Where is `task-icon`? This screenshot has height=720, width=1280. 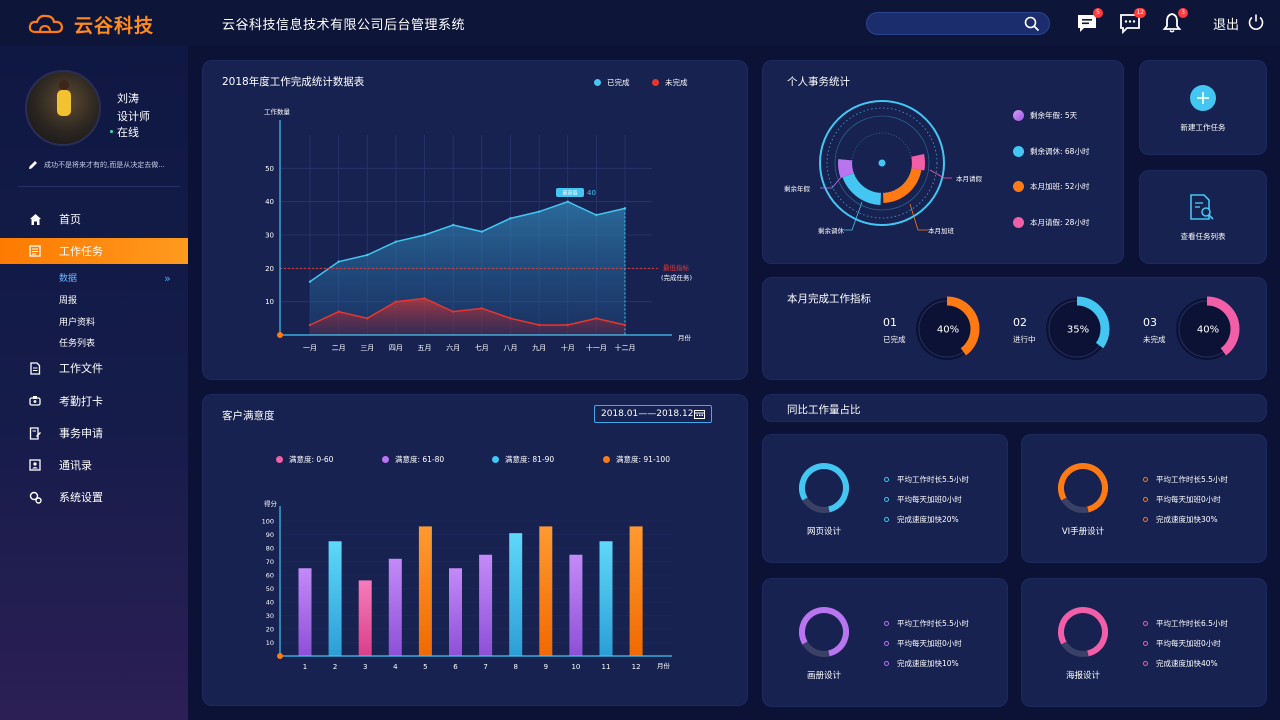 task-icon is located at coordinates (35, 251).